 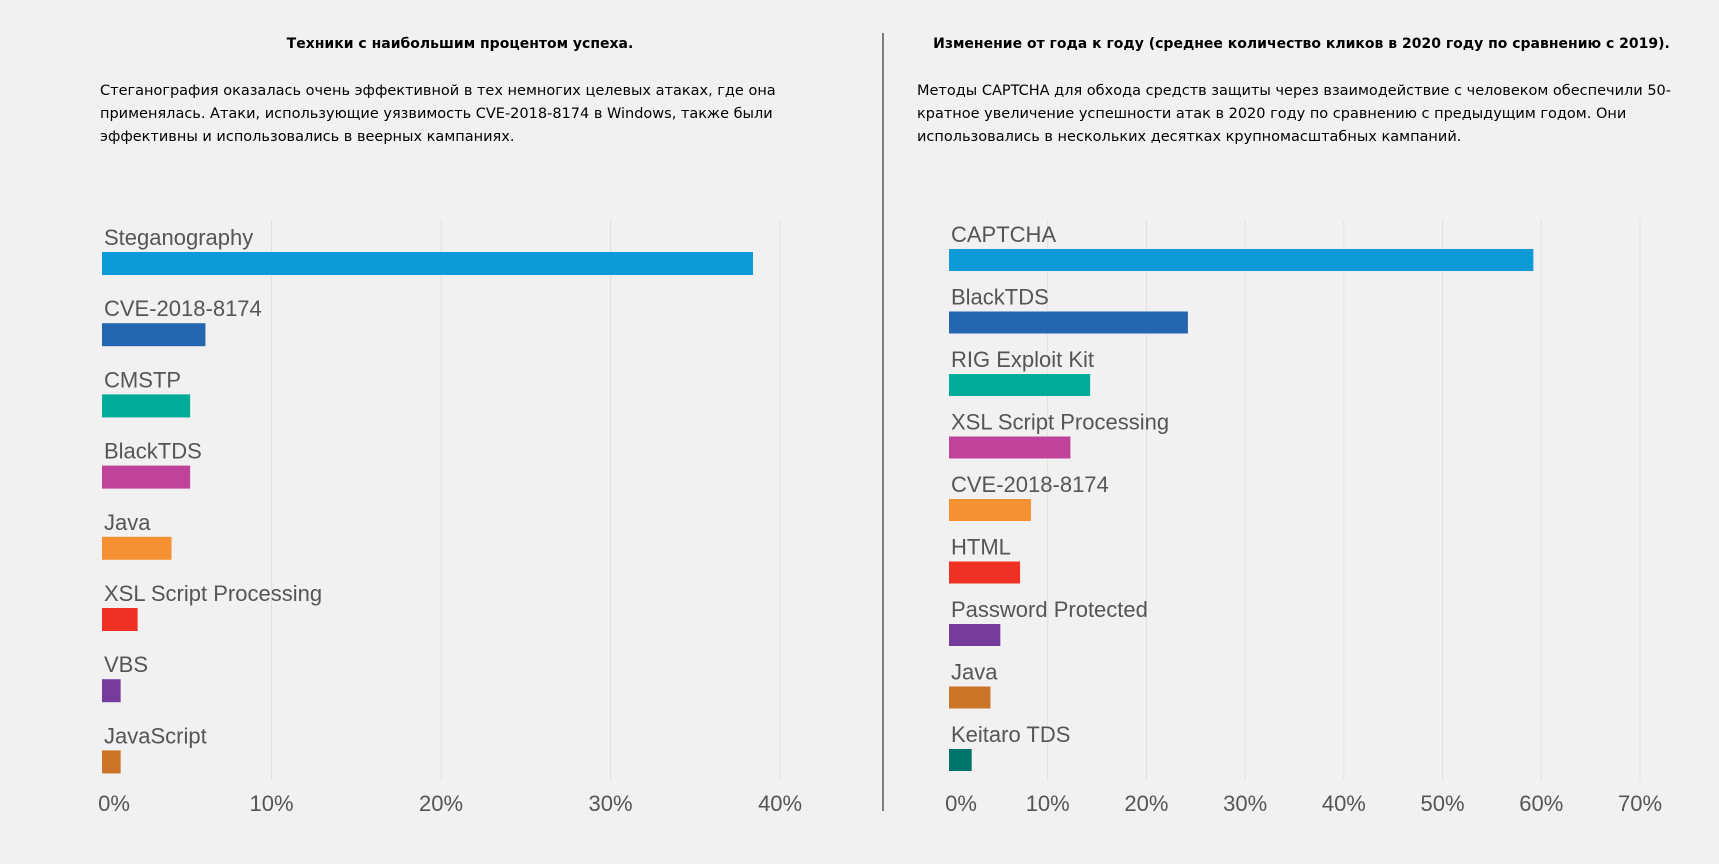 I want to click on x-tick-label: 70%, so click(x=1640, y=803).